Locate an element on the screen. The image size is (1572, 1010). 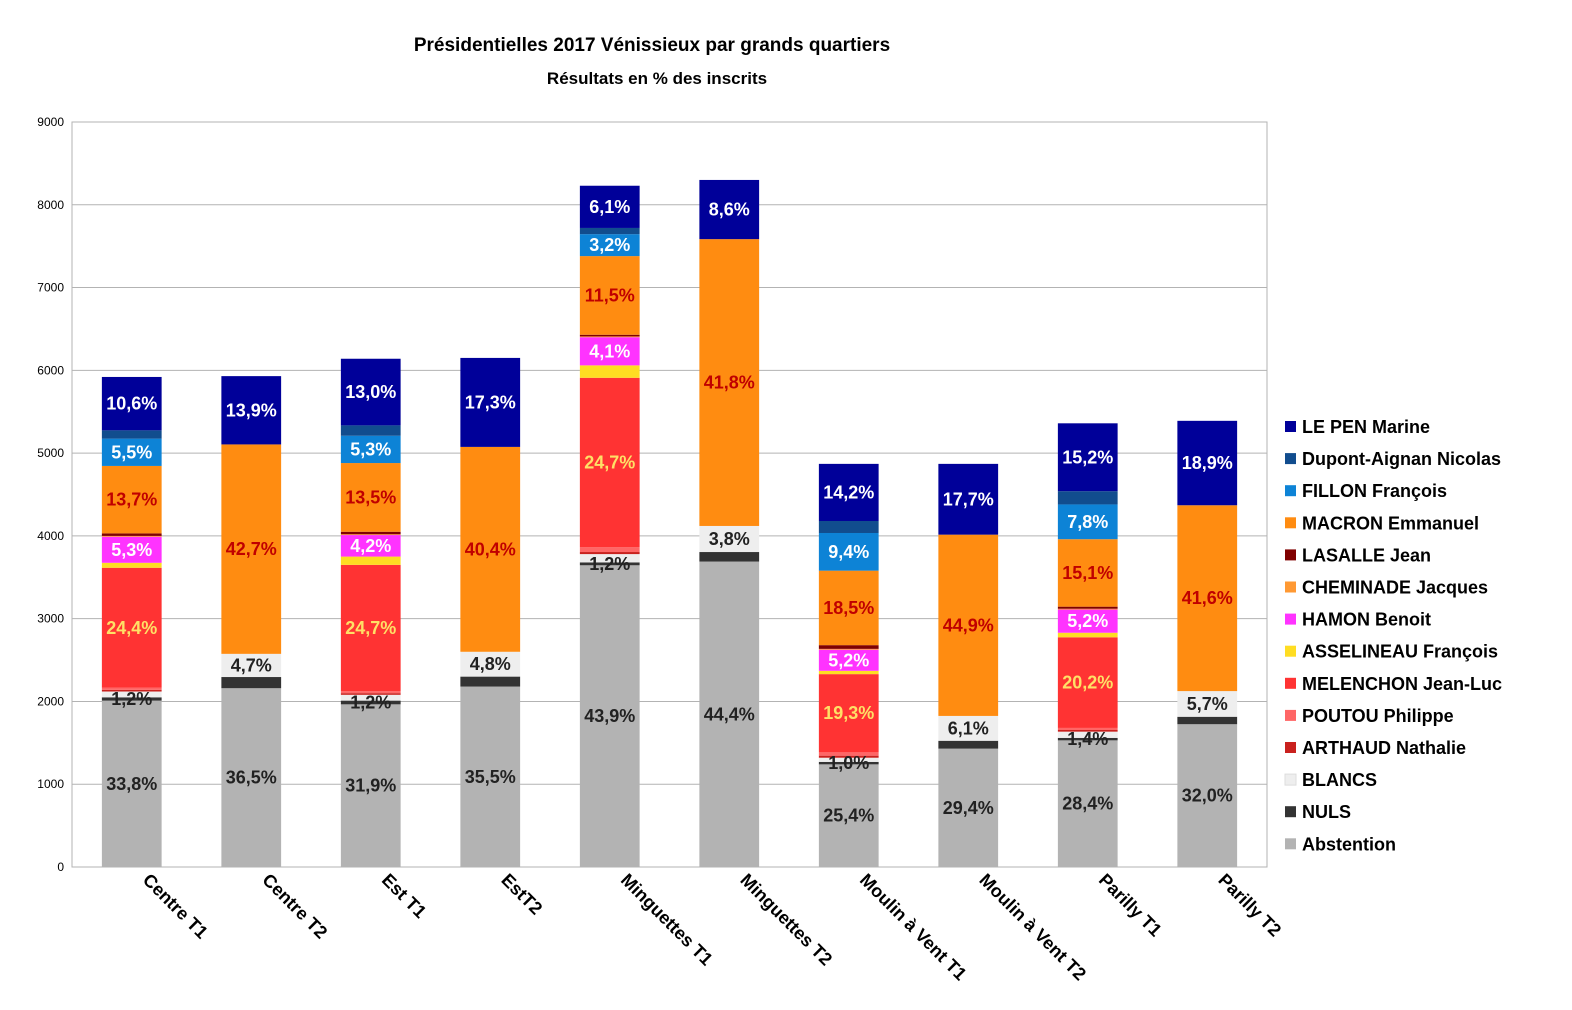
data-label: 24,7% is located at coordinates (370, 628).